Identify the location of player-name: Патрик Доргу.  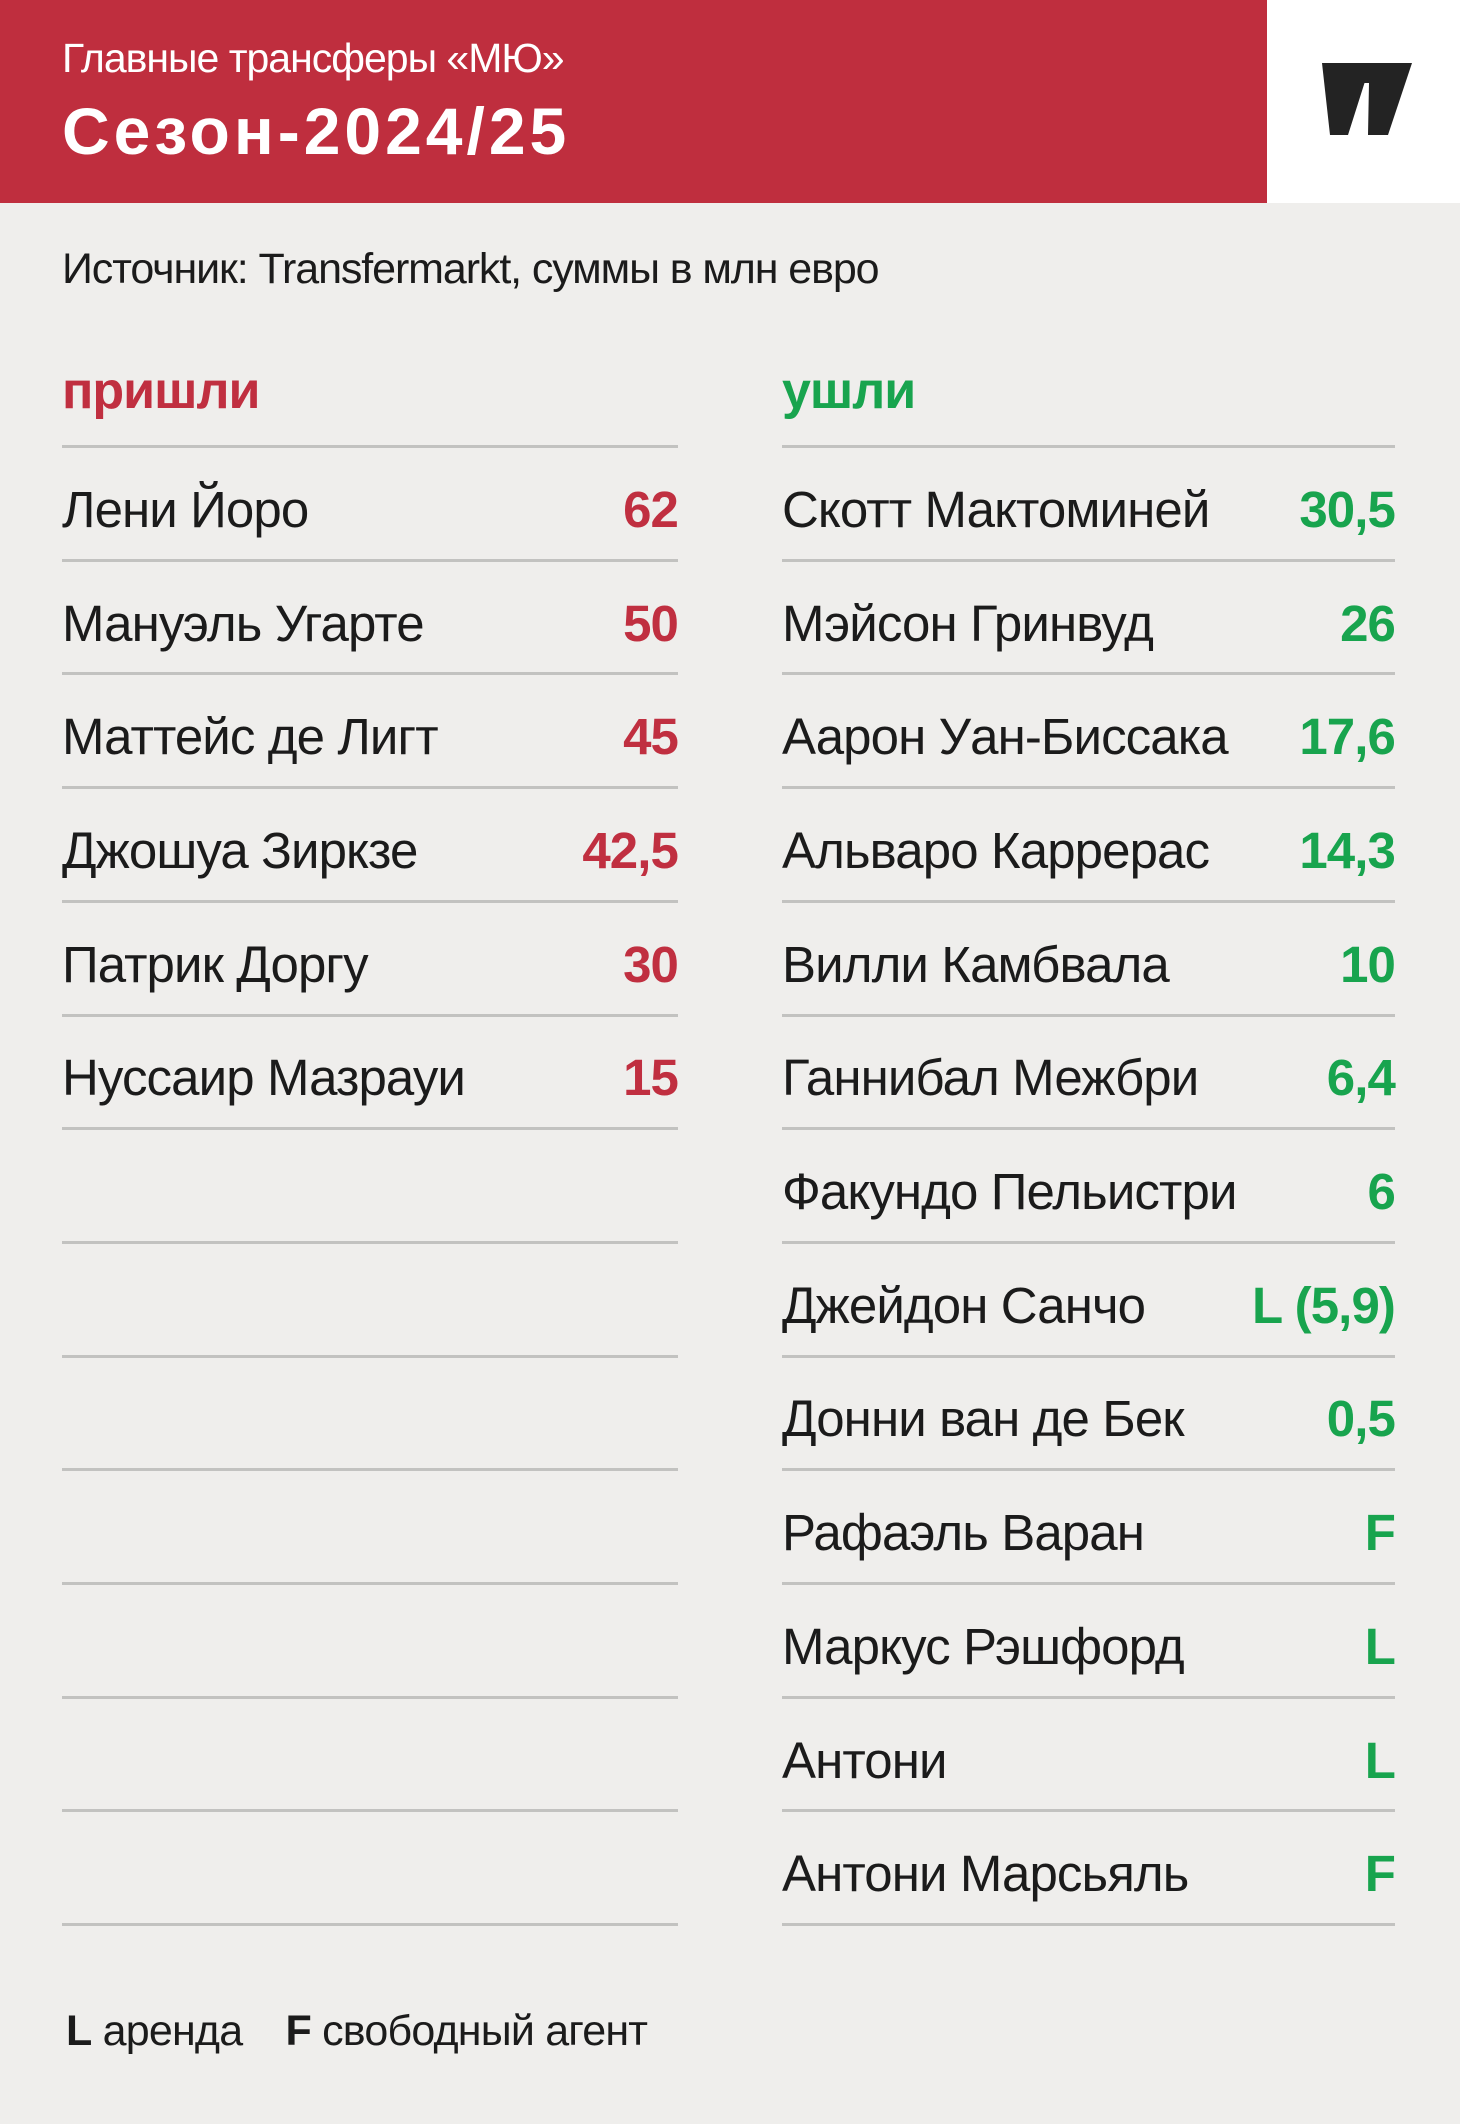
(215, 964).